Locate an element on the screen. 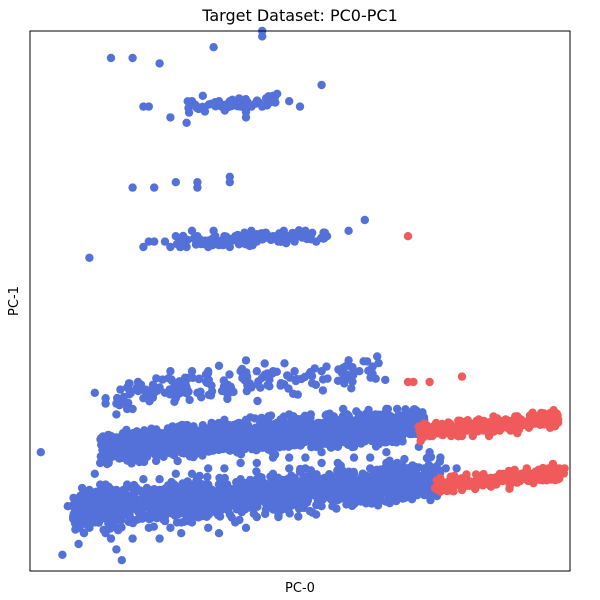  x-axis-label: PC-0 is located at coordinates (300, 588).